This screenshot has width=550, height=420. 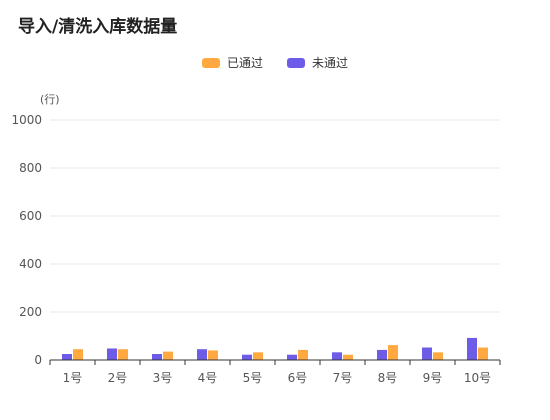 I want to click on legend-swatch-passed, so click(x=210, y=62).